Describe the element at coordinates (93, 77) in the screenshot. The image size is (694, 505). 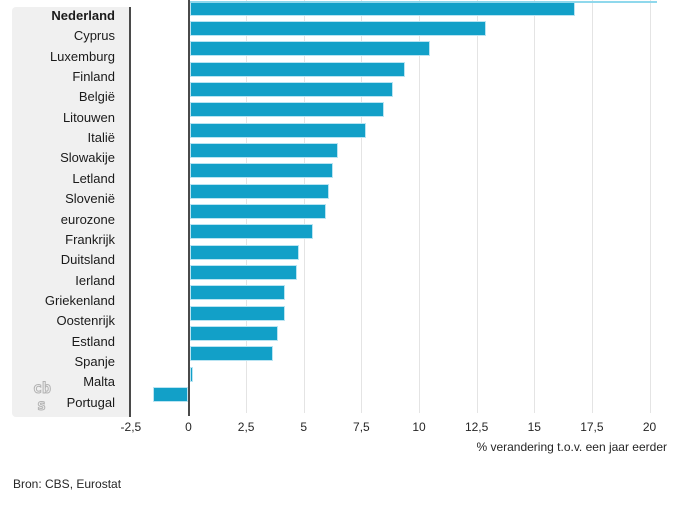
I see `row-label: Finland` at that location.